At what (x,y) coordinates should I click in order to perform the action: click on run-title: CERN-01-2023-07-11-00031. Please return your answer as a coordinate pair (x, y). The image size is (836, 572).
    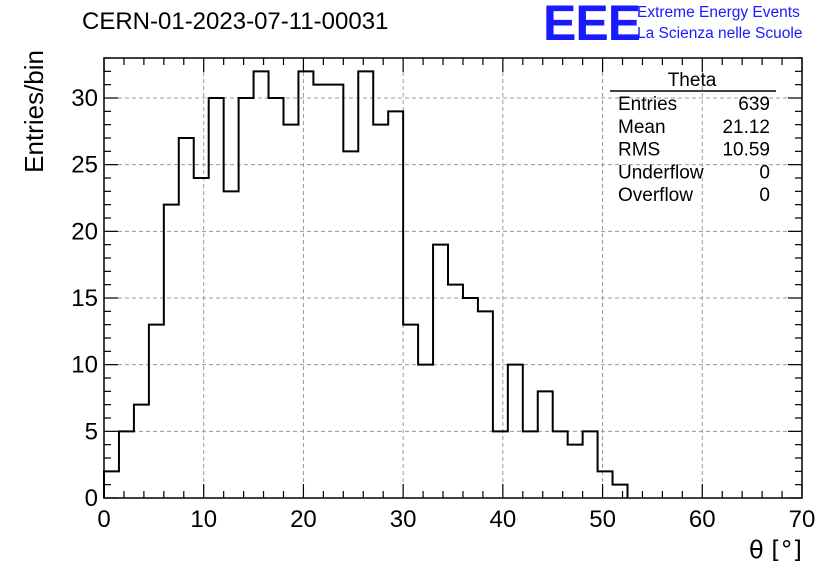
    Looking at the image, I should click on (235, 21).